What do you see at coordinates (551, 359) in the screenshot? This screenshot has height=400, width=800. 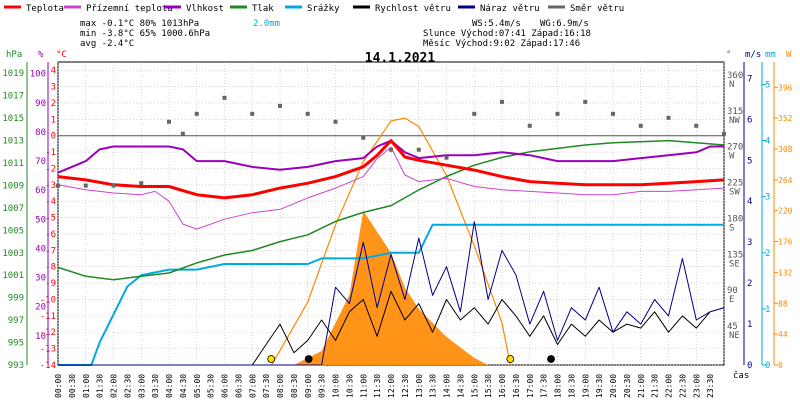 I see `moonset-marker` at bounding box center [551, 359].